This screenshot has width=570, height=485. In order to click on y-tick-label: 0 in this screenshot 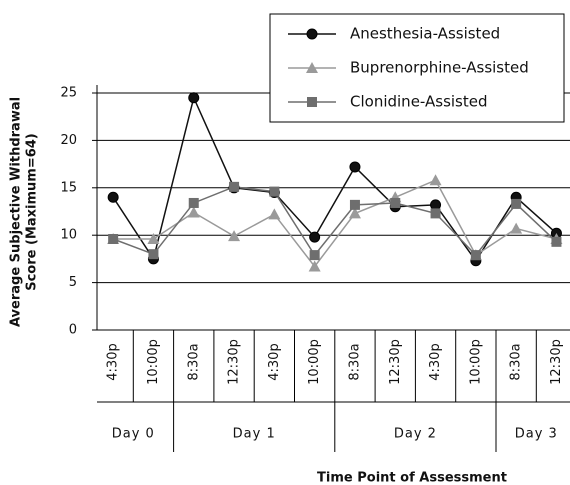, I will do `click(73, 330)`.